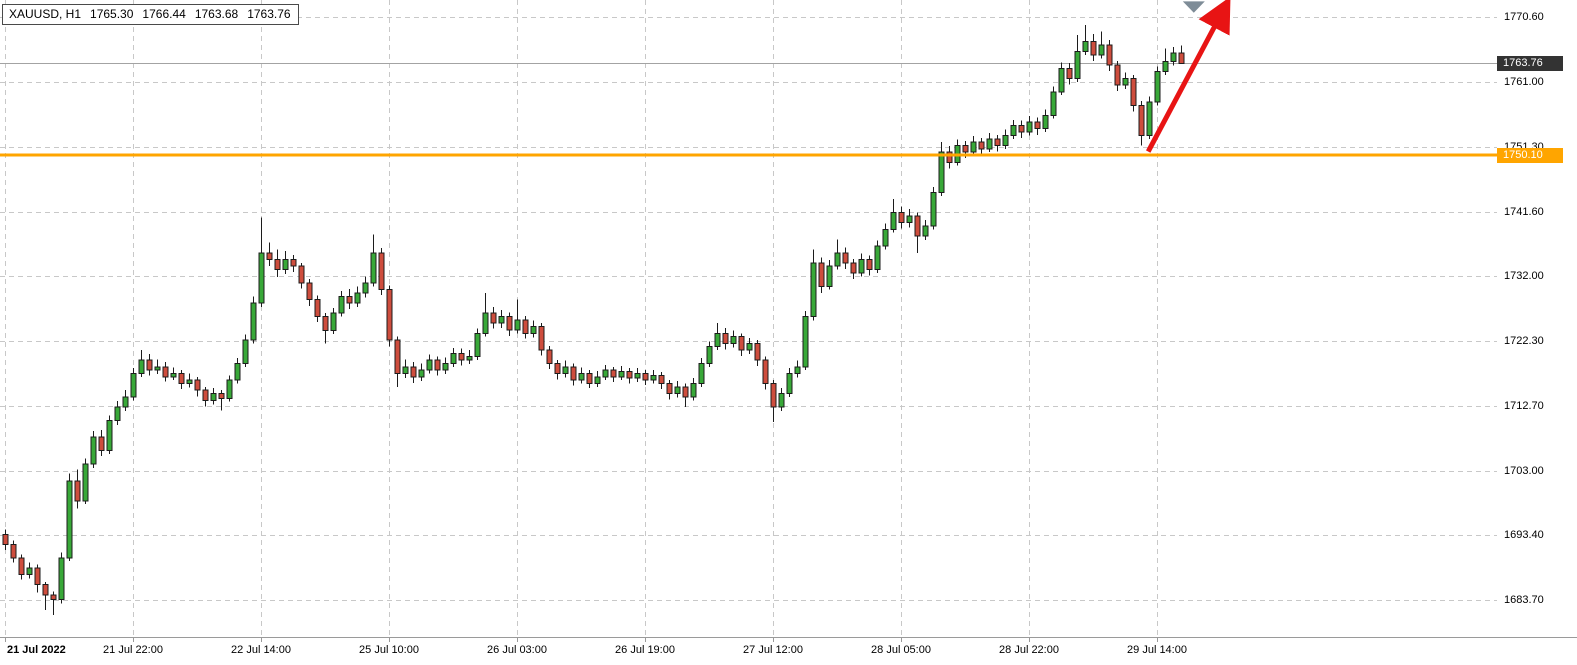 The width and height of the screenshot is (1577, 665). What do you see at coordinates (1524, 341) in the screenshot?
I see `price-axis-label: 1722.30` at bounding box center [1524, 341].